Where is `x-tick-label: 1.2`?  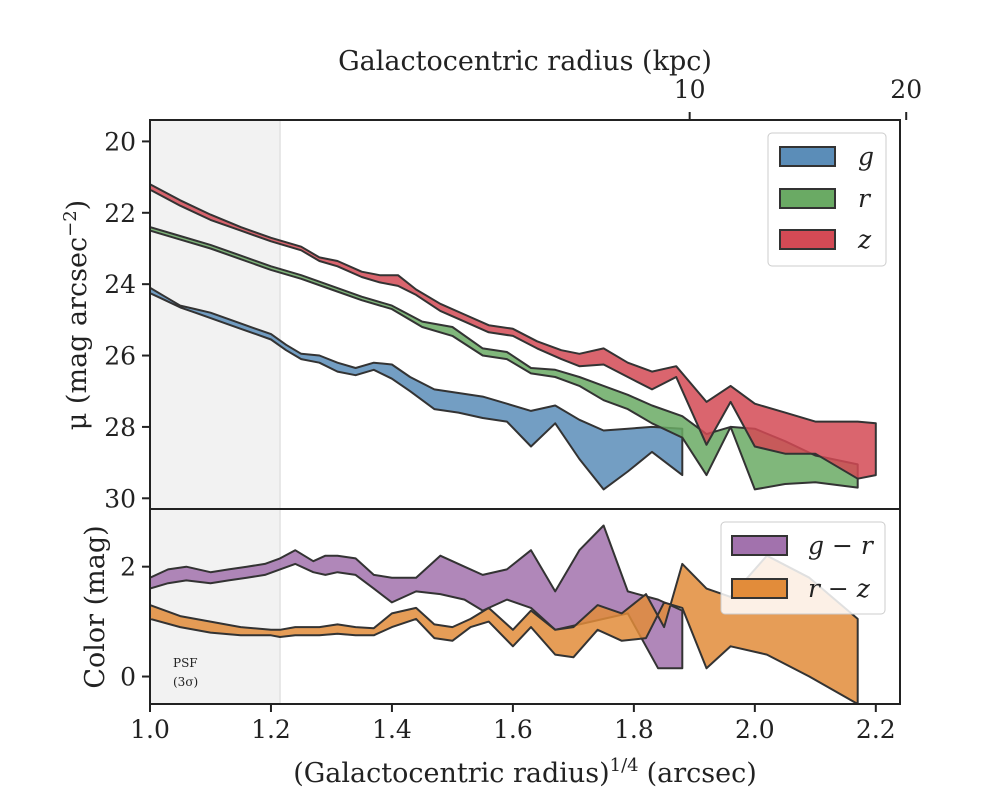 x-tick-label: 1.2 is located at coordinates (271, 729).